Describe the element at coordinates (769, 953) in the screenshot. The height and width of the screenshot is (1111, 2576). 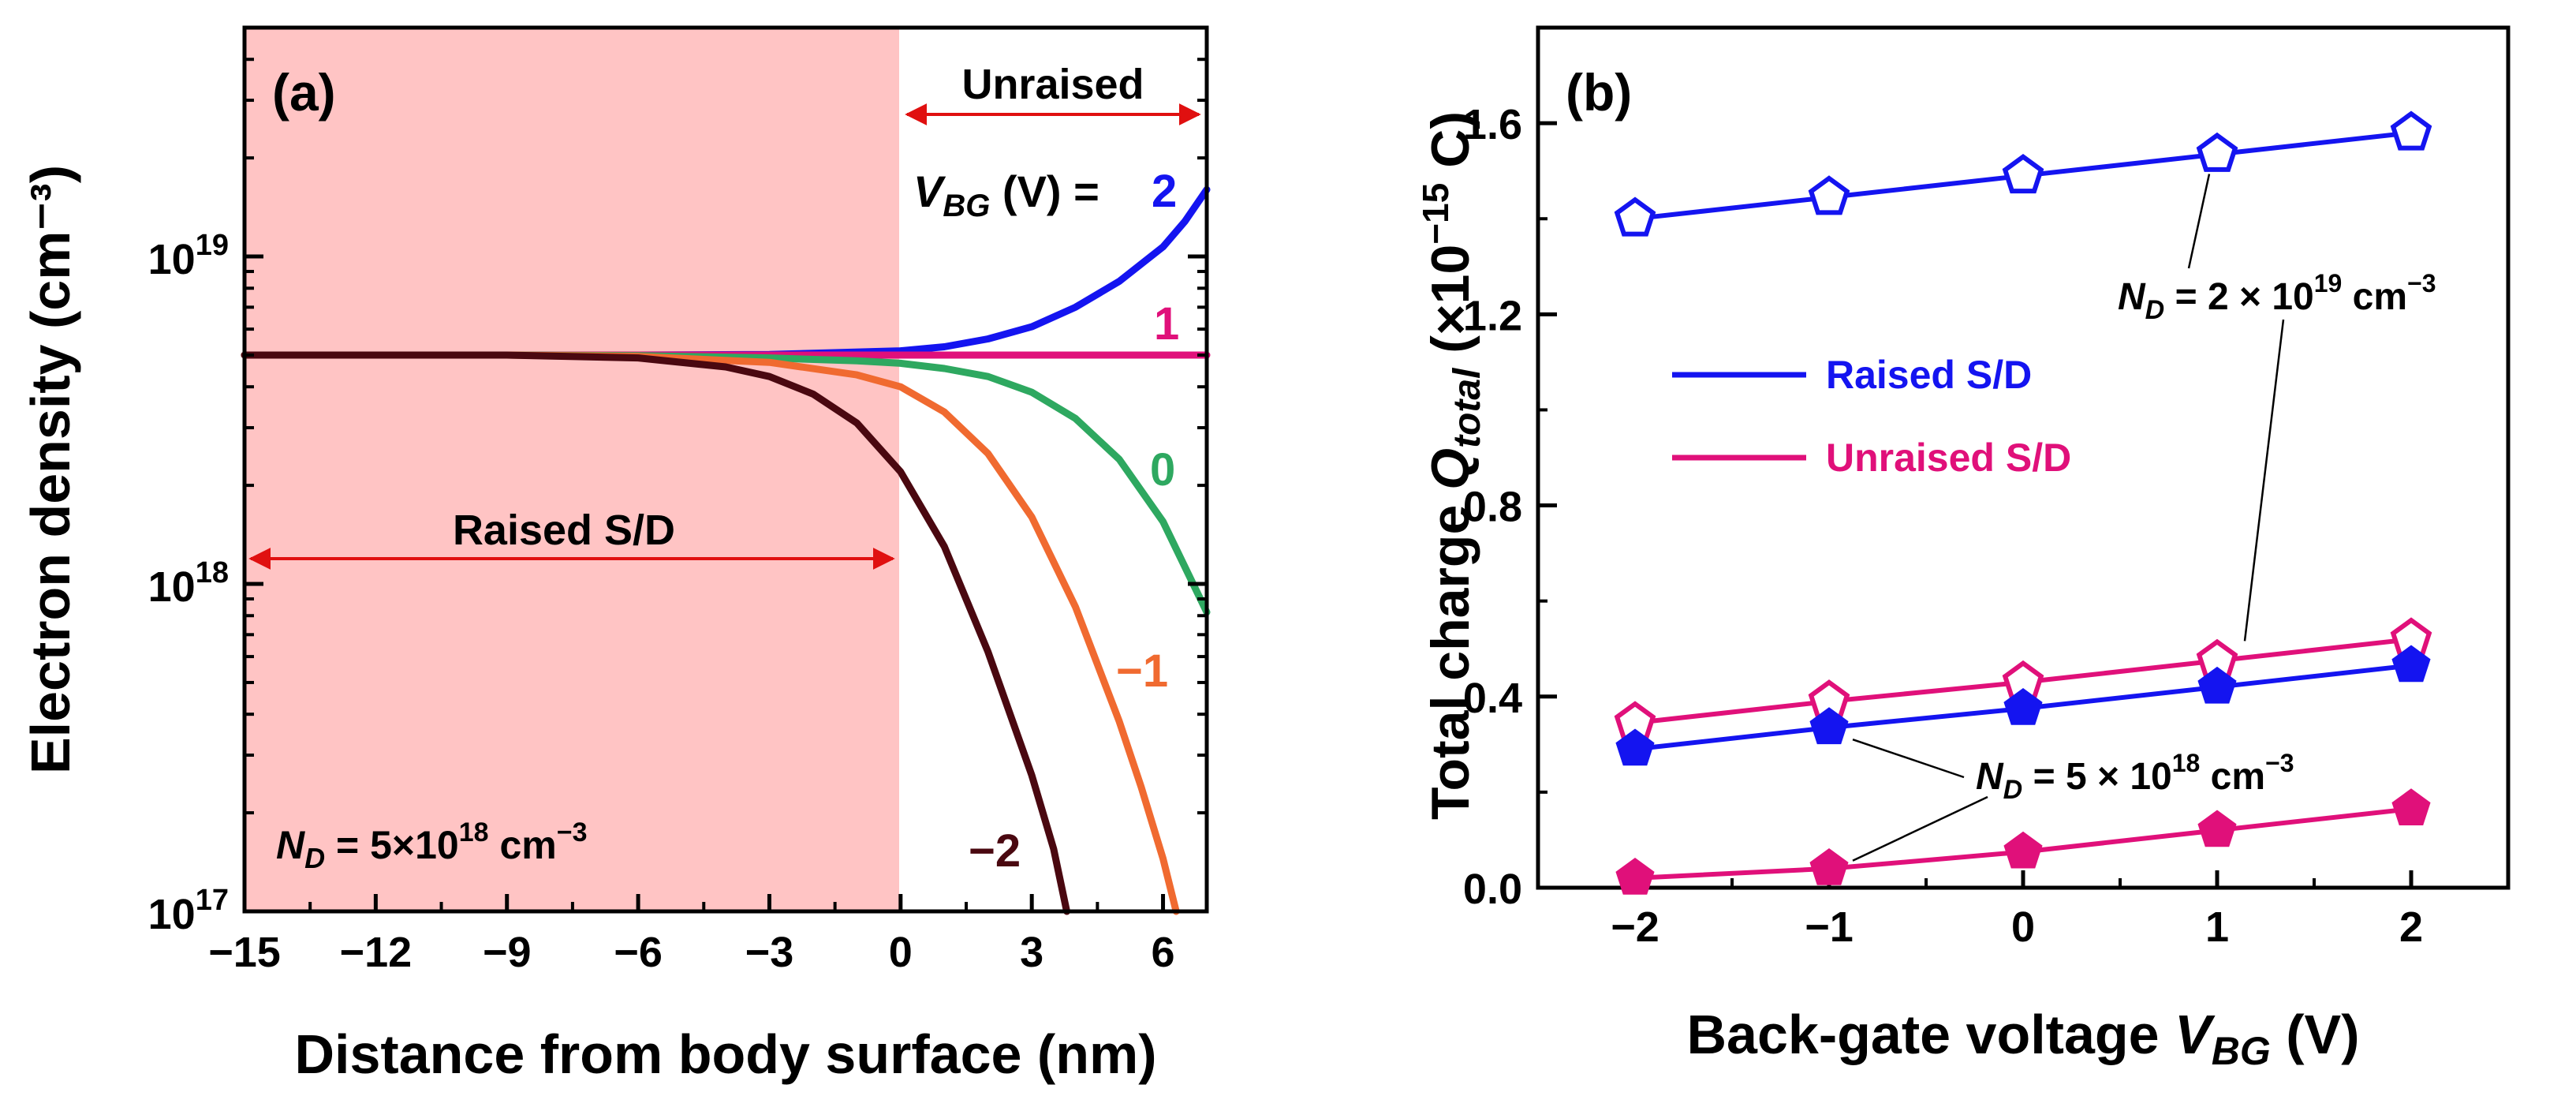
I see `panel-a-x-tick-label: −3` at that location.